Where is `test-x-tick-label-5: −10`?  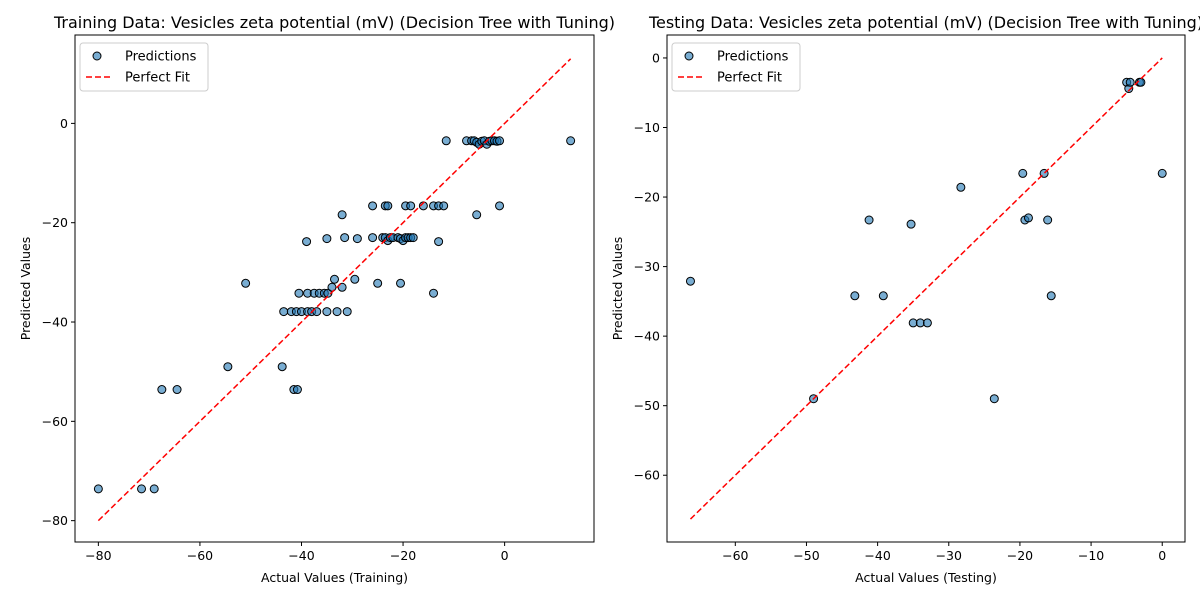
test-x-tick-label-5: −10 is located at coordinates (1091, 555).